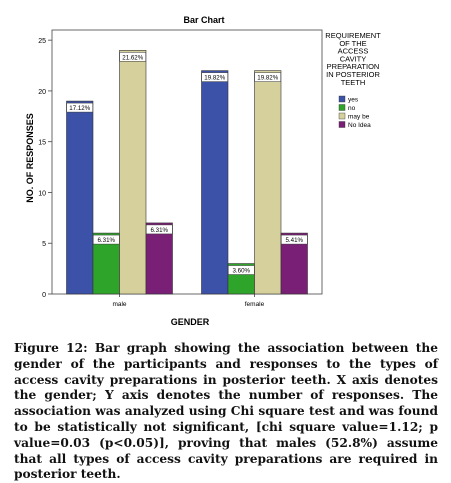 The width and height of the screenshot is (451, 483). I want to click on x-tick-label: male, so click(119, 304).